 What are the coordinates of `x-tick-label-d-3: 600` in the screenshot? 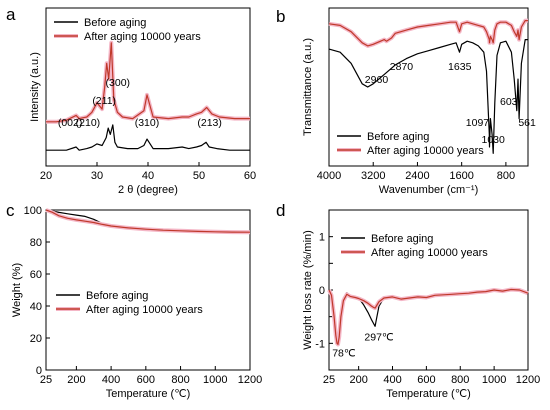 It's located at (426, 380).